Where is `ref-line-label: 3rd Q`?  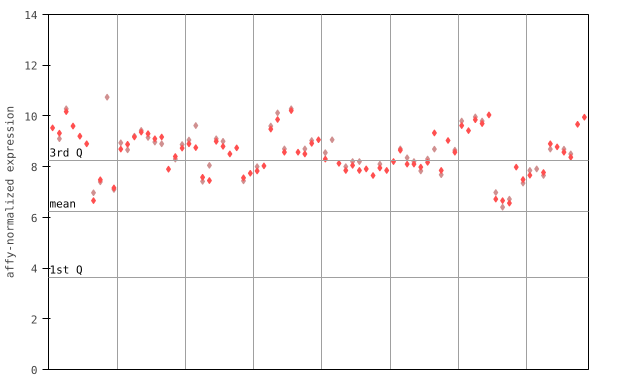
ref-line-label: 3rd Q is located at coordinates (66, 153).